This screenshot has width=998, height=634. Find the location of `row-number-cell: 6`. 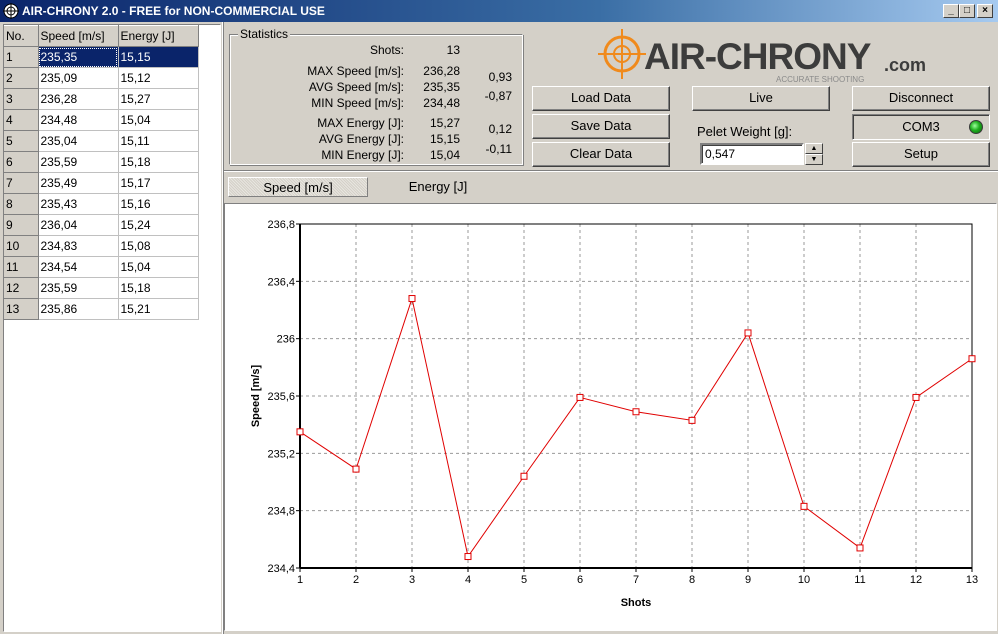

row-number-cell: 6 is located at coordinates (21, 162).